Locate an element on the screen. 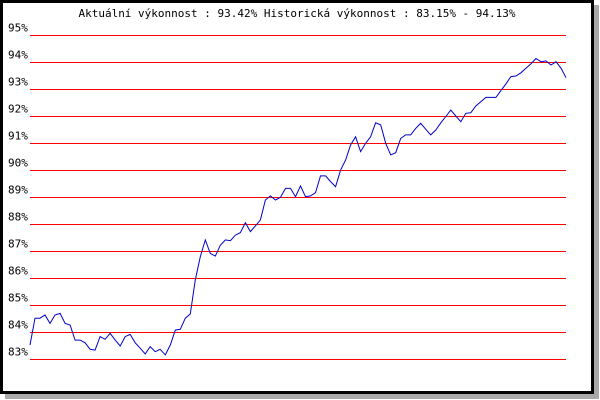 The height and width of the screenshot is (400, 600). y-tick-label: 92% is located at coordinates (18, 109).